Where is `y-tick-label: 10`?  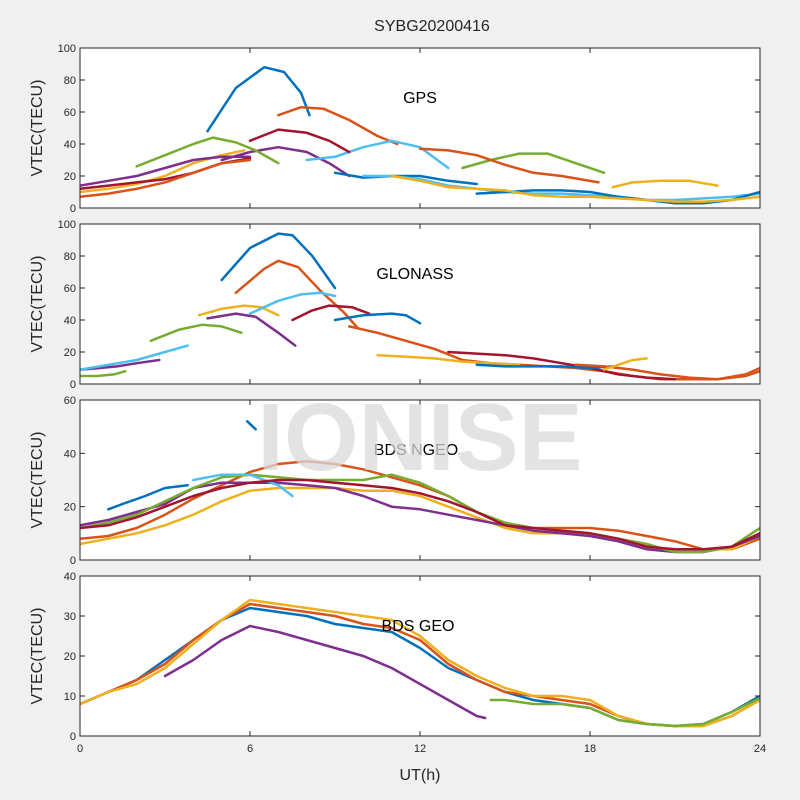
y-tick-label: 10 is located at coordinates (70, 697).